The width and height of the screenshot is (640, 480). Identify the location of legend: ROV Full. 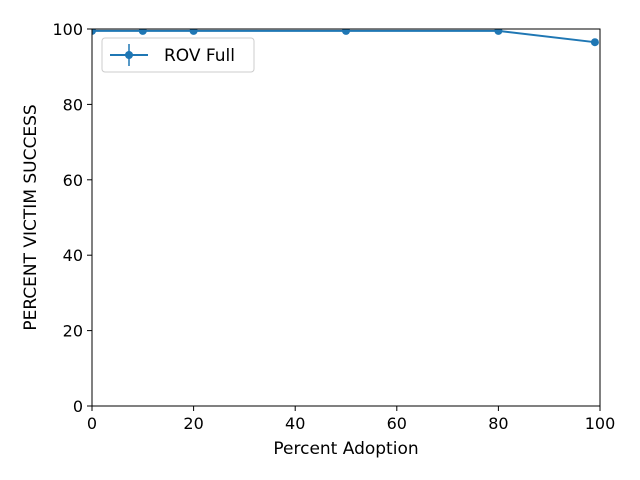
(178, 55).